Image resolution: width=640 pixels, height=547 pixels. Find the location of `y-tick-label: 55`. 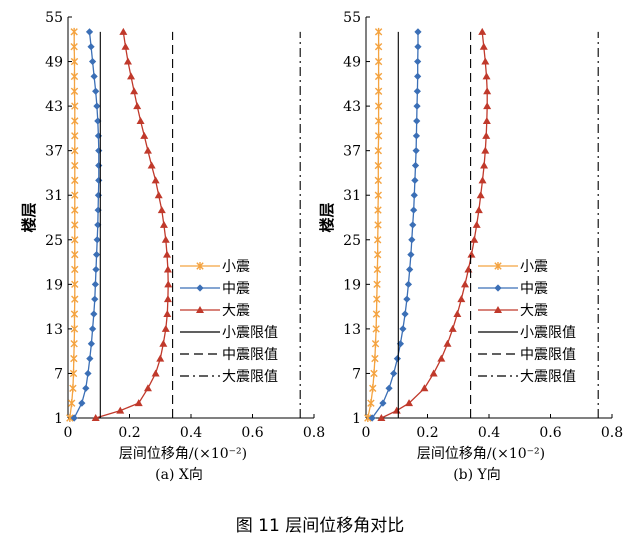

y-tick-label: 55 is located at coordinates (352, 18).